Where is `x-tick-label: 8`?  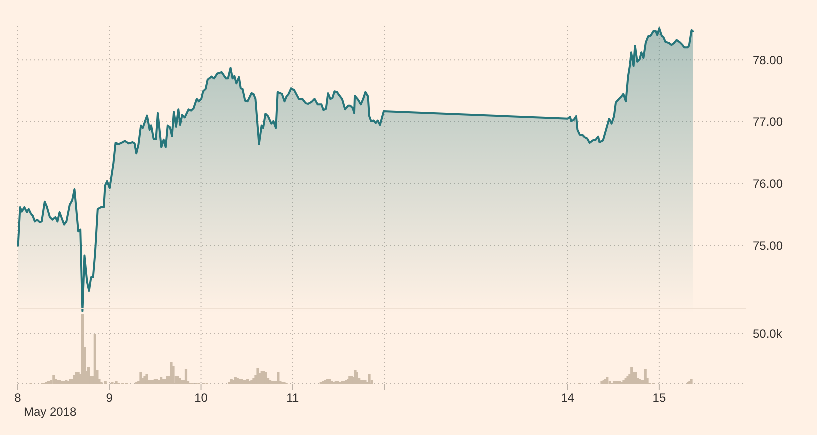
x-tick-label: 8 is located at coordinates (18, 398).